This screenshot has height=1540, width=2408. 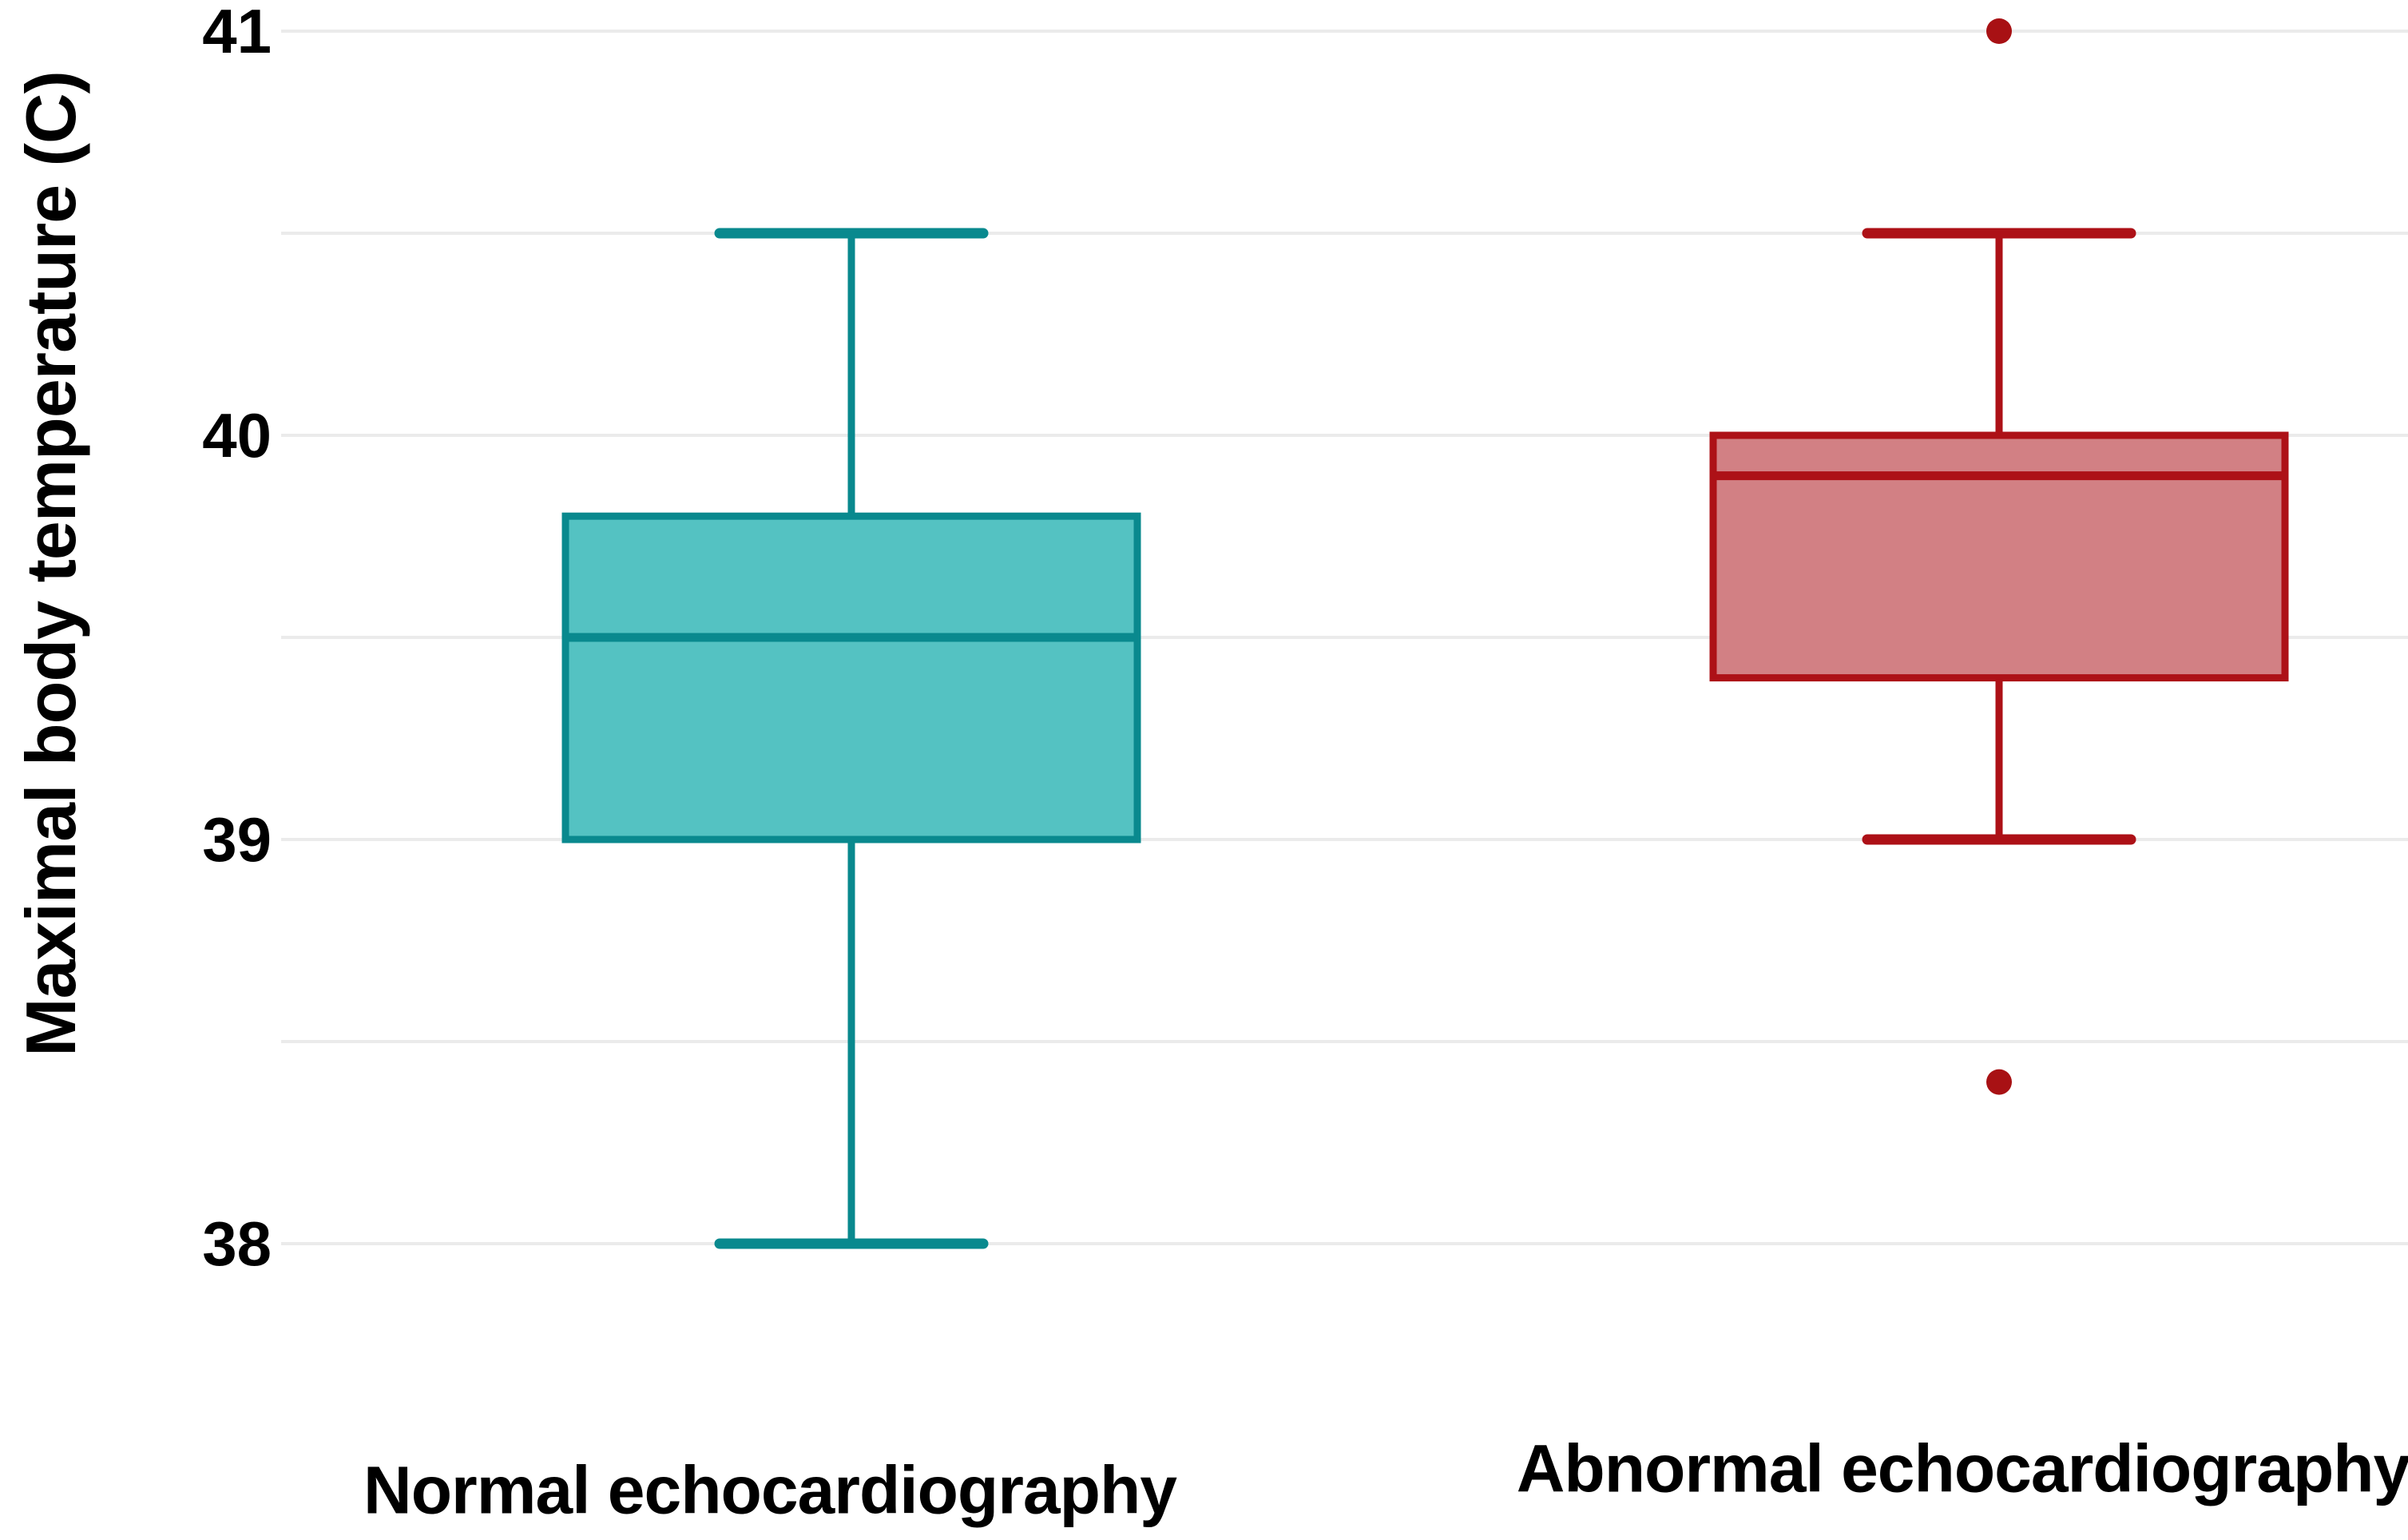 I want to click on x-axis-label-abnormal: Abnormal echocardiography, so click(x=1962, y=1468).